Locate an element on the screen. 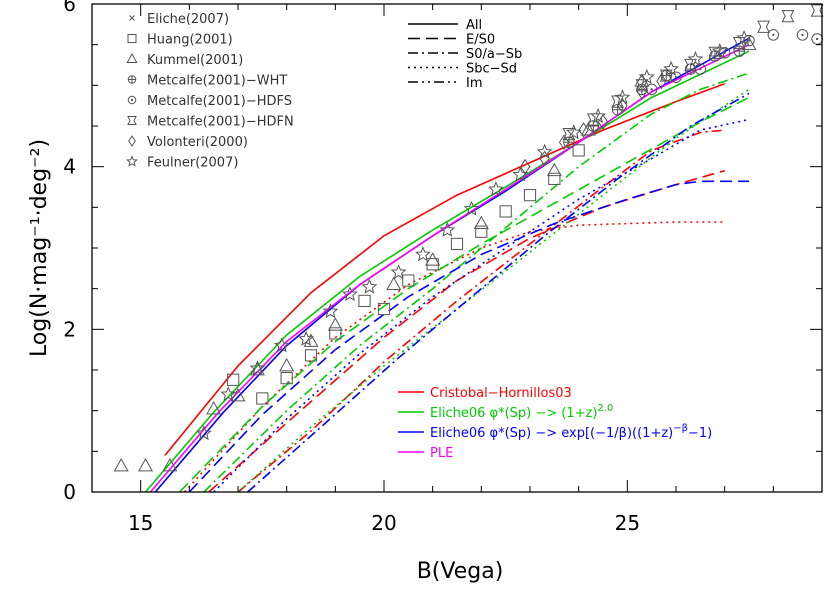 The height and width of the screenshot is (606, 830). data-legend-label: Eliche(2007) is located at coordinates (188, 19).